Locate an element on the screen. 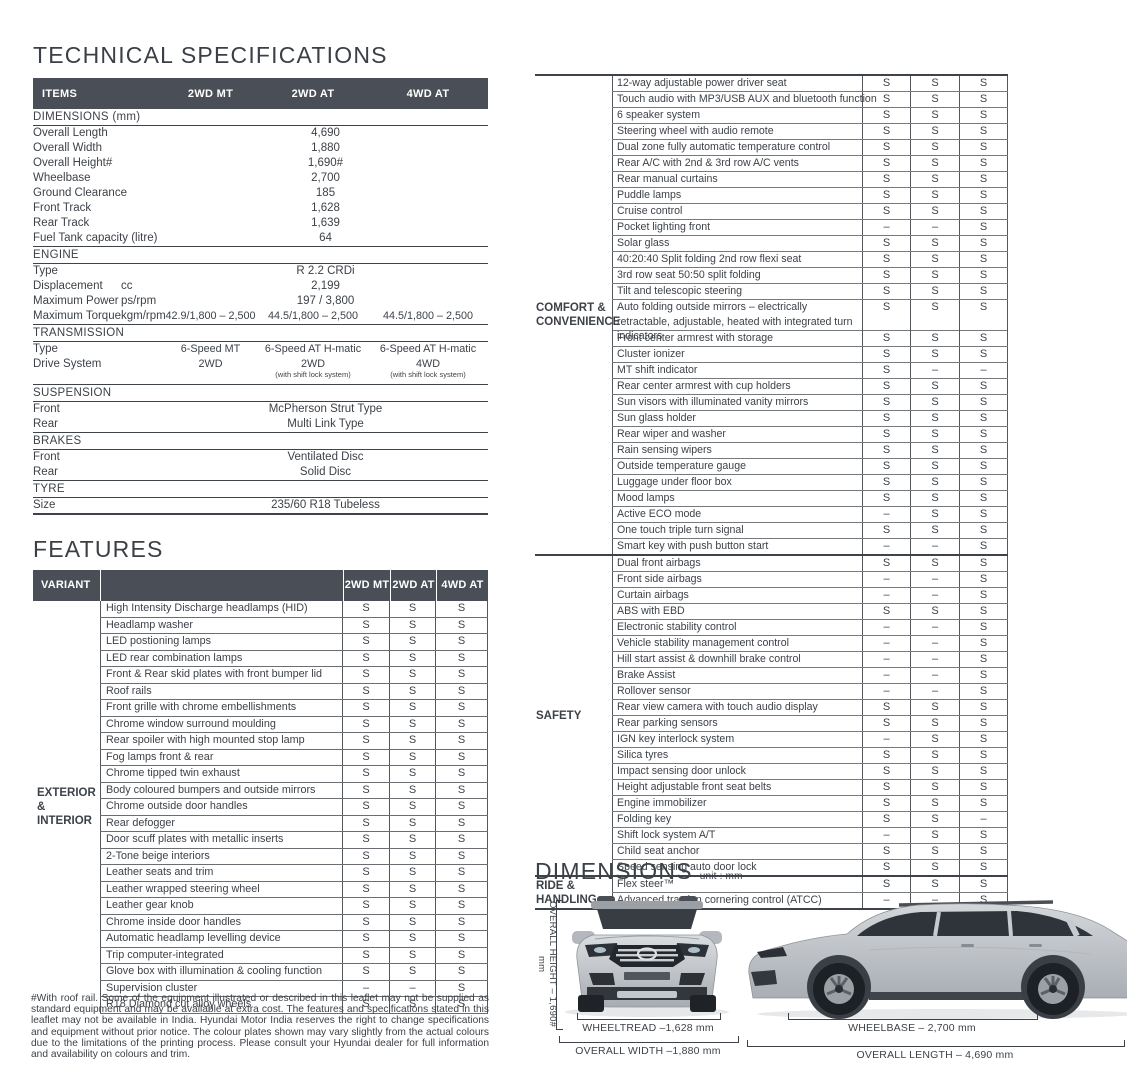 Image resolution: width=1127 pixels, height=1066 pixels. side-view-car-image is located at coordinates (937, 959).